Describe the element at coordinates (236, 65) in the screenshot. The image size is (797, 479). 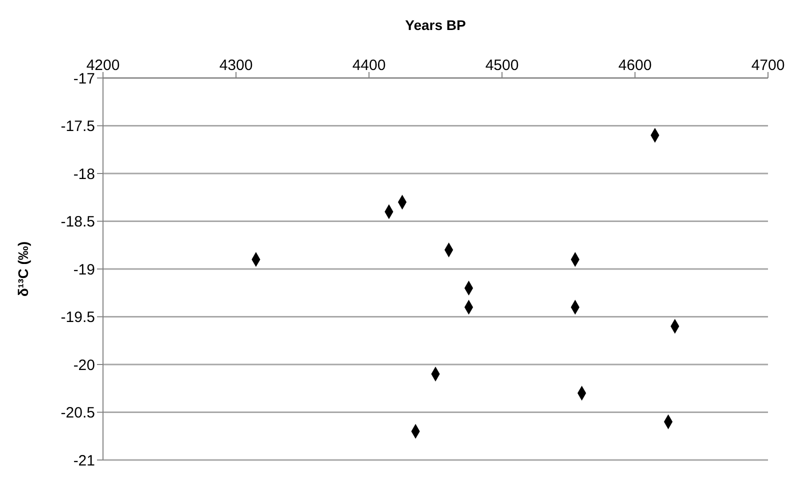
I see `x-tick-label: 4300` at that location.